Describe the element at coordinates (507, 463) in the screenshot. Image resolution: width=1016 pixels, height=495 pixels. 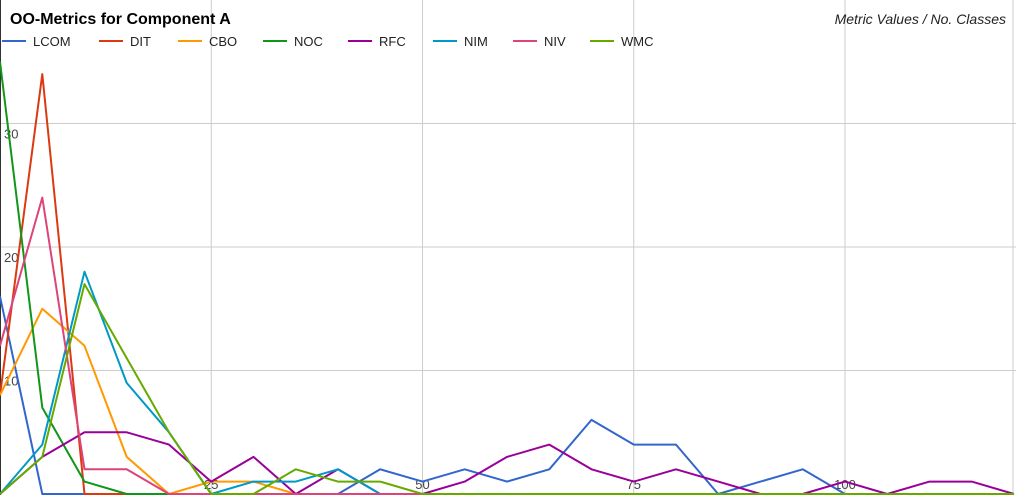
I see `series-line-rfc` at that location.